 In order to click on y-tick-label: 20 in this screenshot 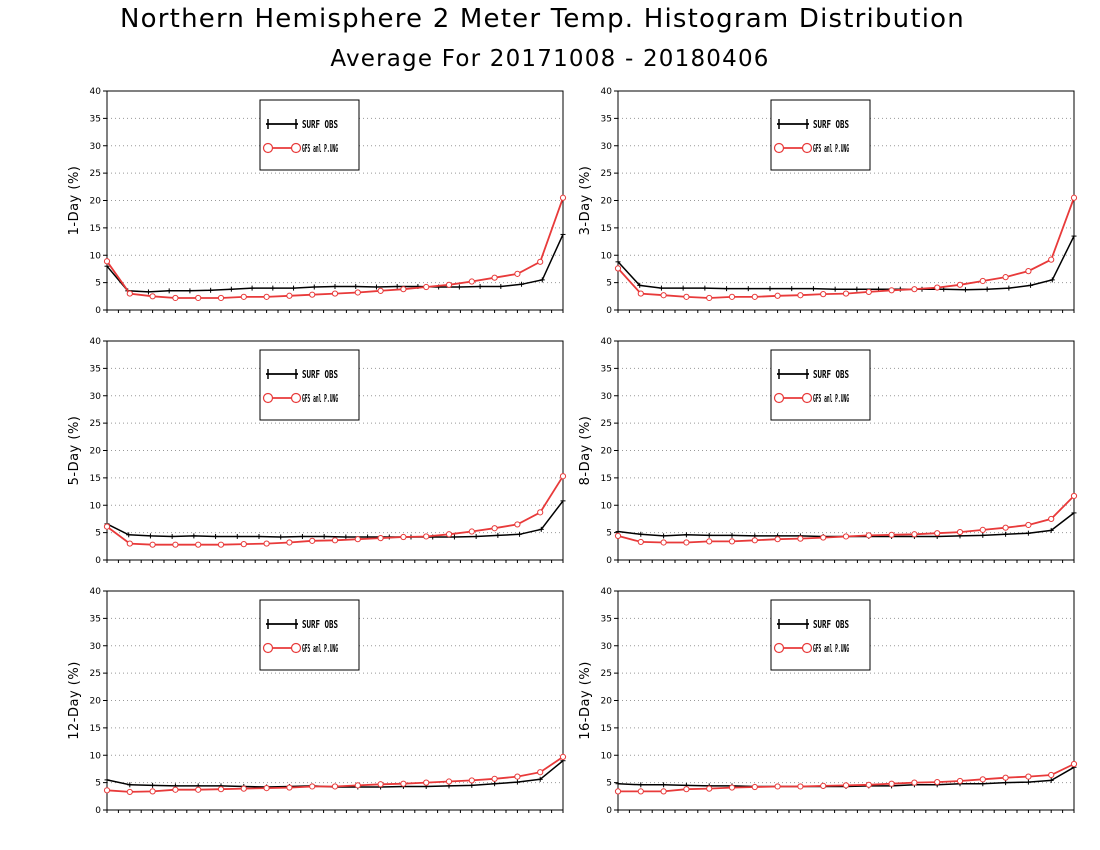, I will do `click(96, 202)`.